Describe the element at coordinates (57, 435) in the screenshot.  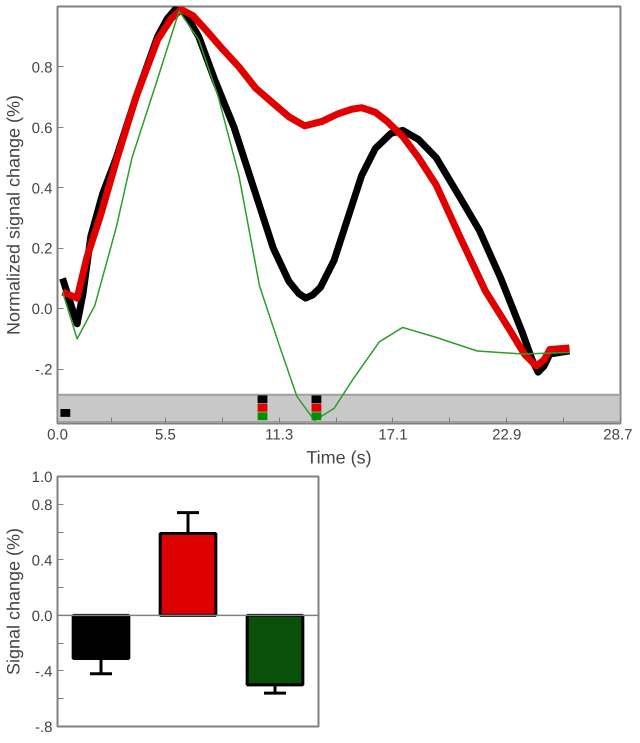
I see `x-tick-label: 0.0` at that location.